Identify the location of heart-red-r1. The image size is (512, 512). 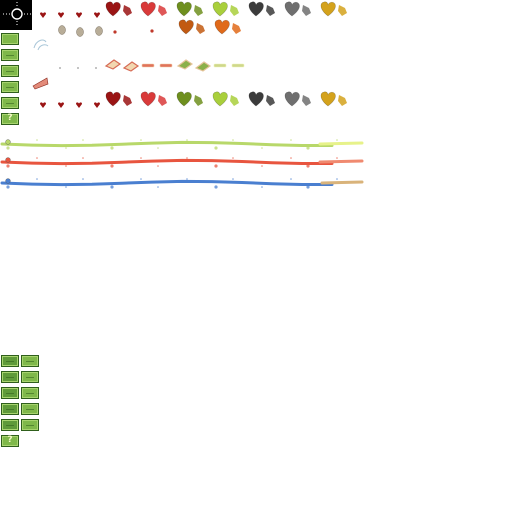
(148, 99).